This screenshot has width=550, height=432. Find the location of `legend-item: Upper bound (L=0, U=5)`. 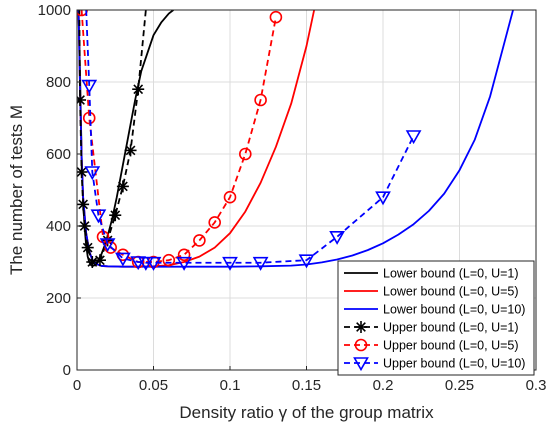

legend-item: Upper bound (L=0, U=5) is located at coordinates (431, 346).